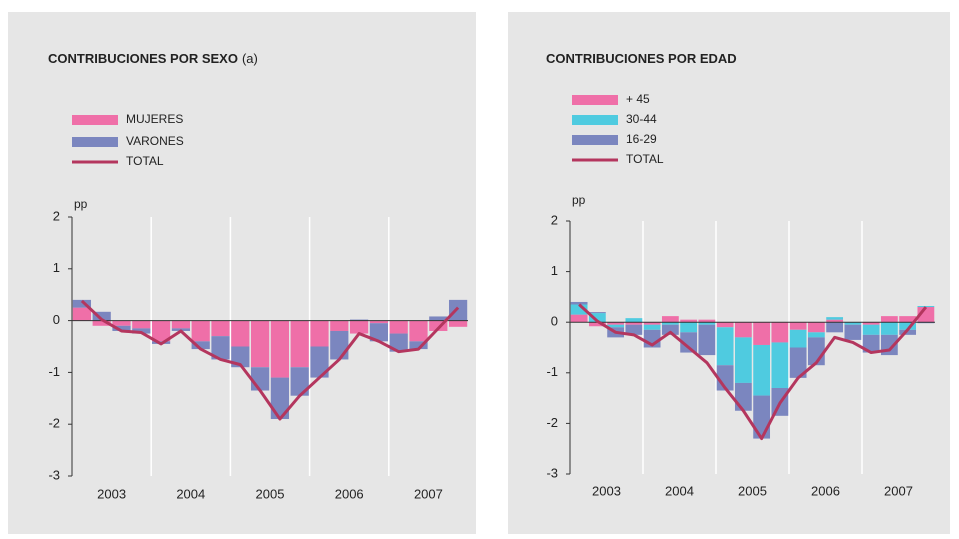 This screenshot has height=539, width=959. What do you see at coordinates (554, 219) in the screenshot?
I see `y-tick-label: 2` at bounding box center [554, 219].